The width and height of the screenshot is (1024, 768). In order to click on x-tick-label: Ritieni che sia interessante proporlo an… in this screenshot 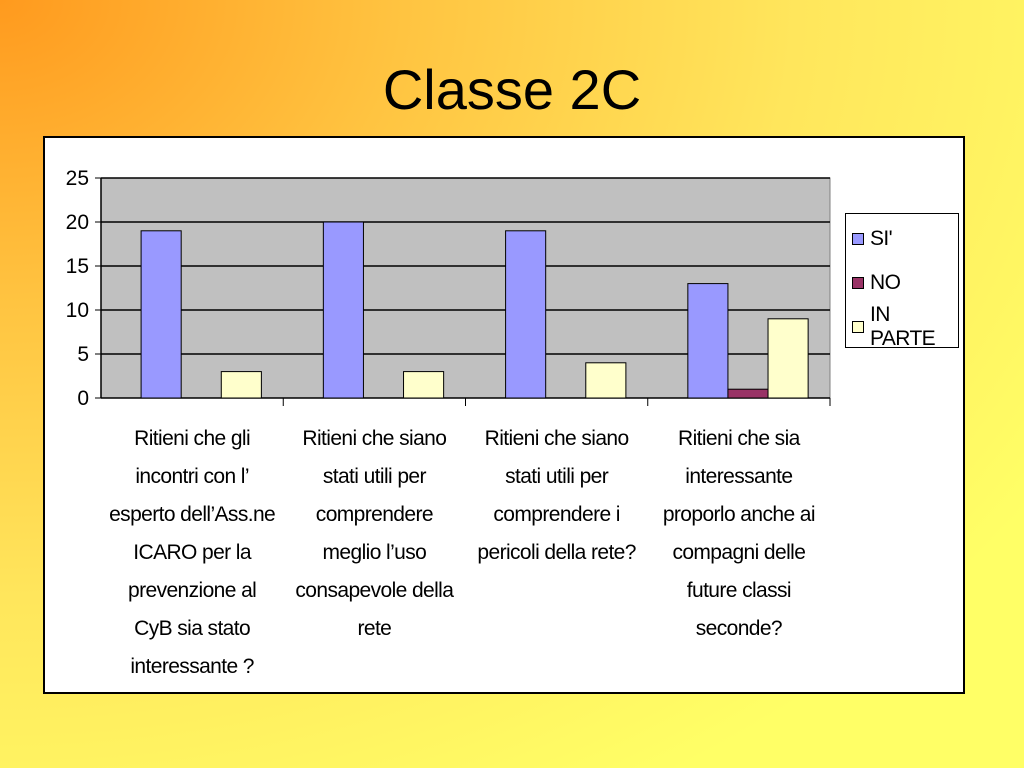, I will do `click(739, 533)`.